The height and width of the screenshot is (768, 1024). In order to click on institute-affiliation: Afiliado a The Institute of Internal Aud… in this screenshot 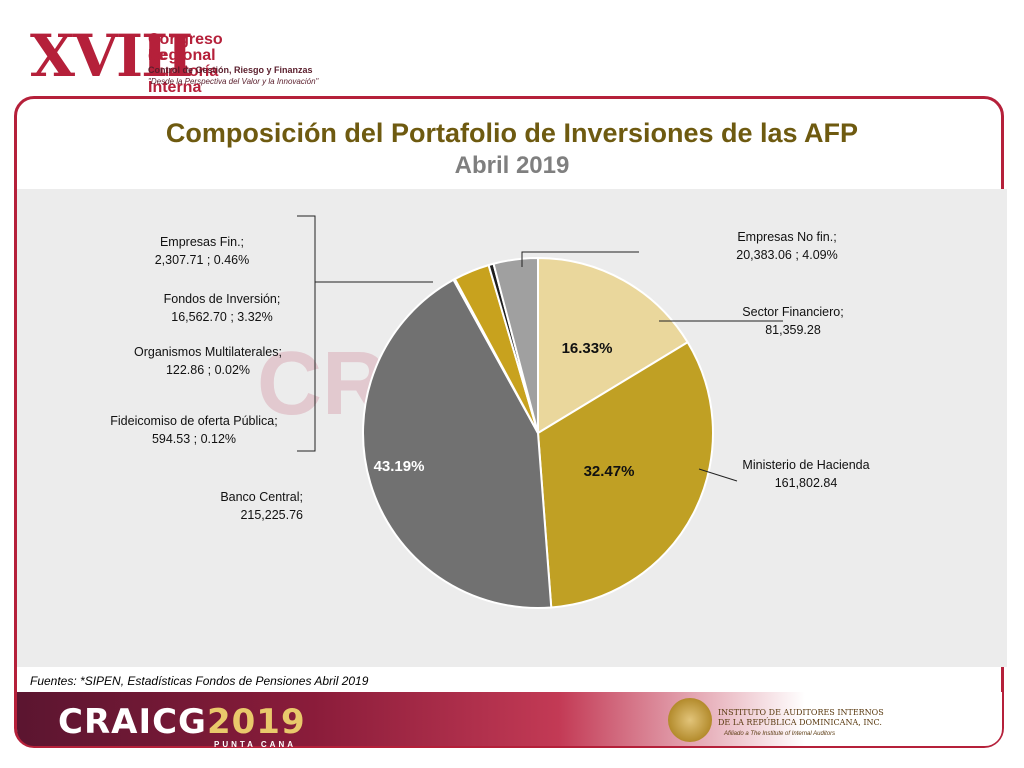, I will do `click(780, 734)`.